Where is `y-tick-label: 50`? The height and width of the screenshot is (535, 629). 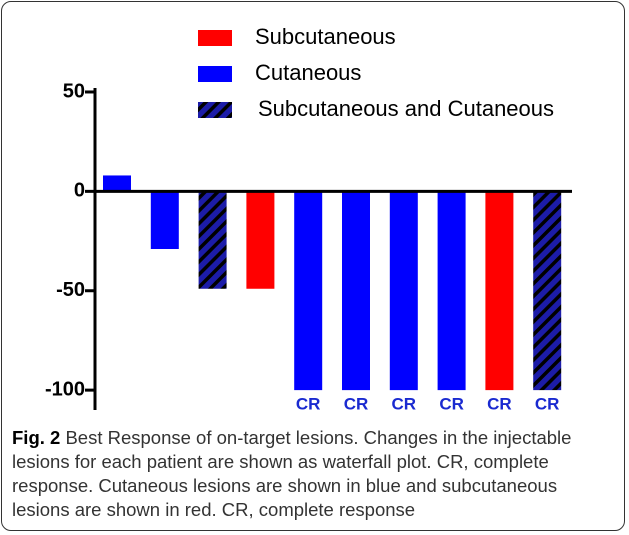
y-tick-label: 50 is located at coordinates (74, 91).